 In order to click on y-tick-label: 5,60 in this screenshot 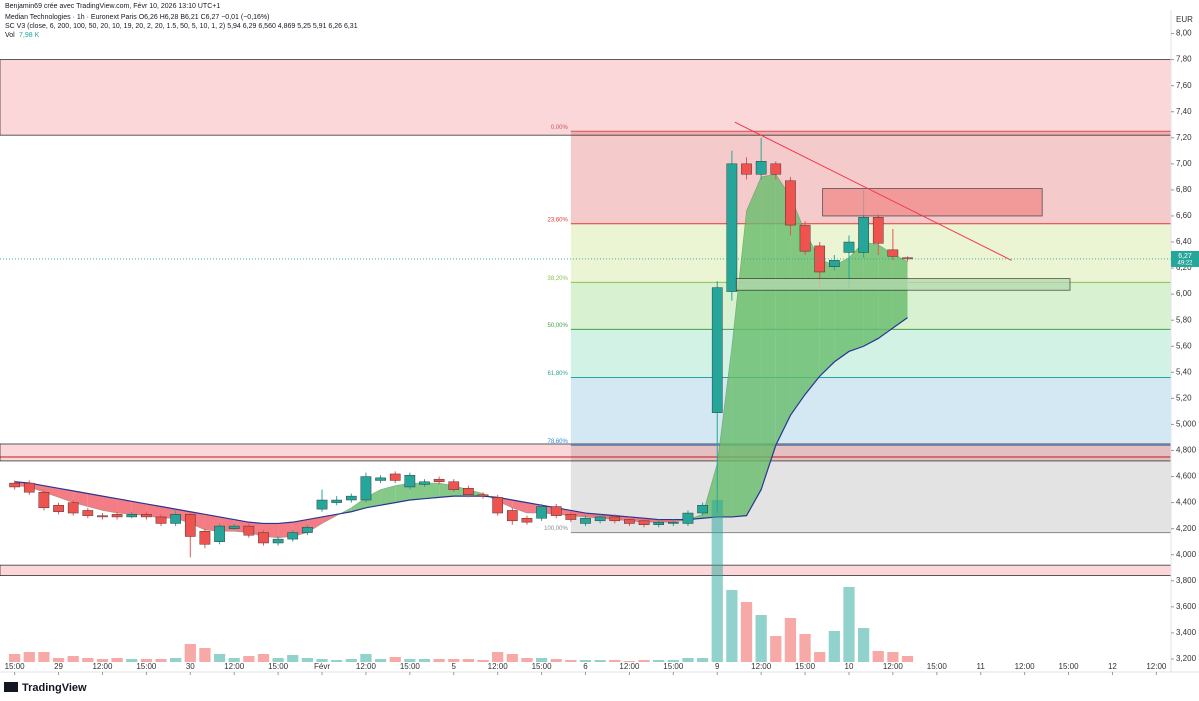, I will do `click(1184, 345)`.